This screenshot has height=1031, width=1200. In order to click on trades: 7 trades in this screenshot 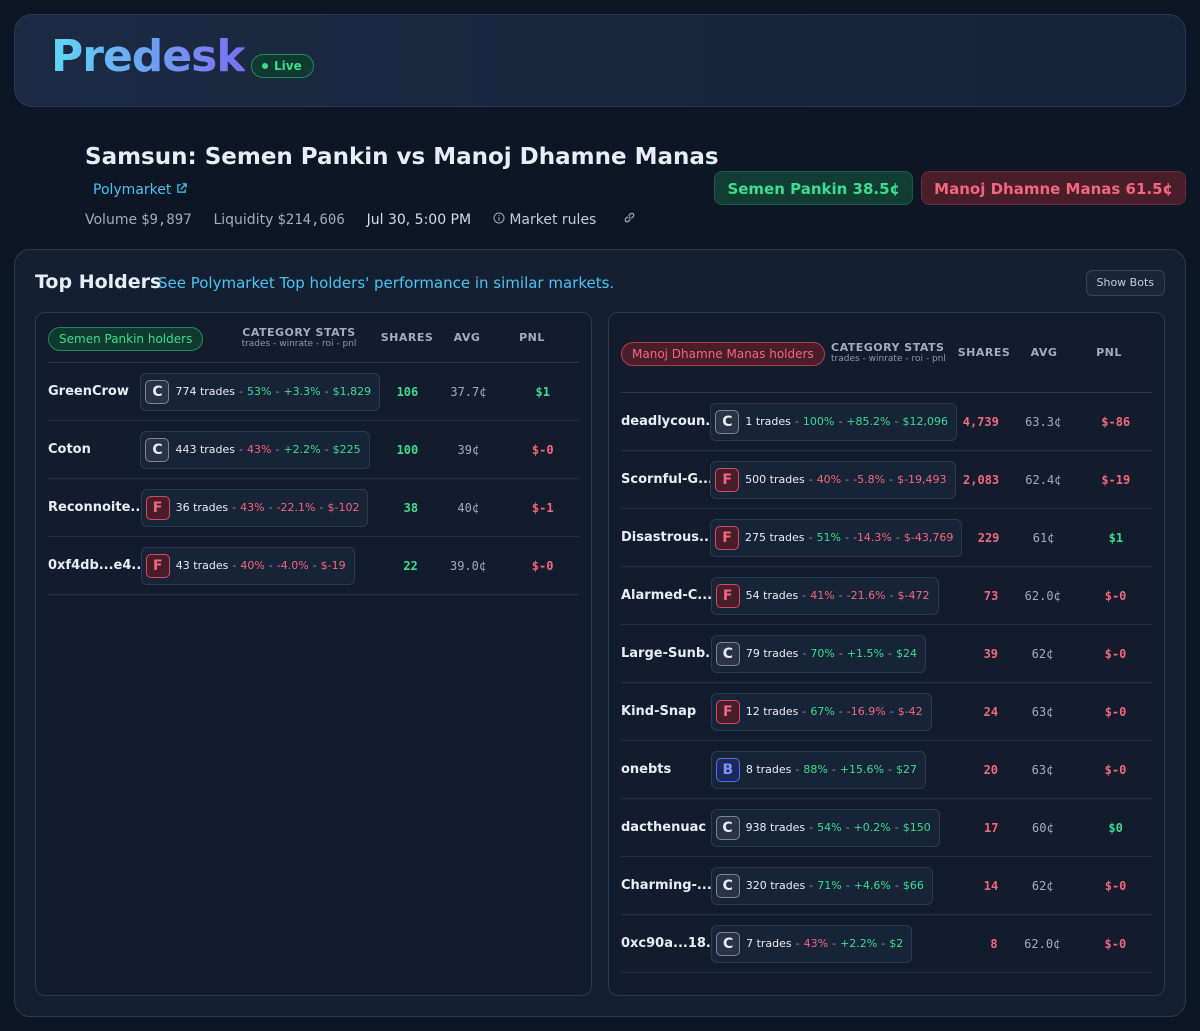, I will do `click(769, 943)`.